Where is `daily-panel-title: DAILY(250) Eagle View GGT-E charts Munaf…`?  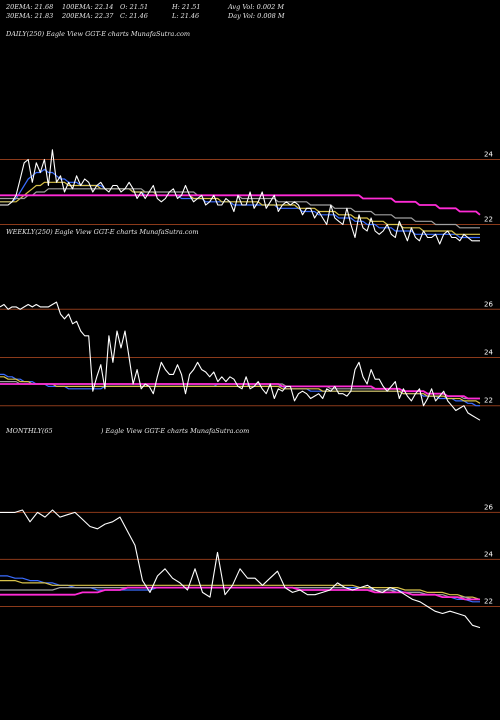
daily-panel-title: DAILY(250) Eagle View GGT-E charts Munaf… is located at coordinates (98, 34).